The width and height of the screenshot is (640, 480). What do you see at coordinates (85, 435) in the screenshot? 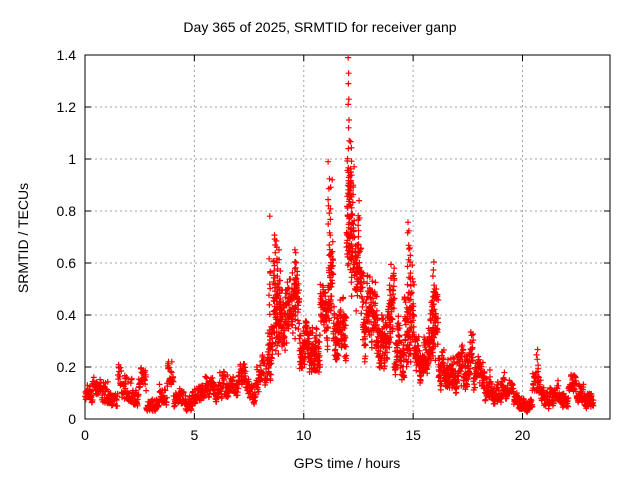
I see `x-tick-label: 0` at bounding box center [85, 435].